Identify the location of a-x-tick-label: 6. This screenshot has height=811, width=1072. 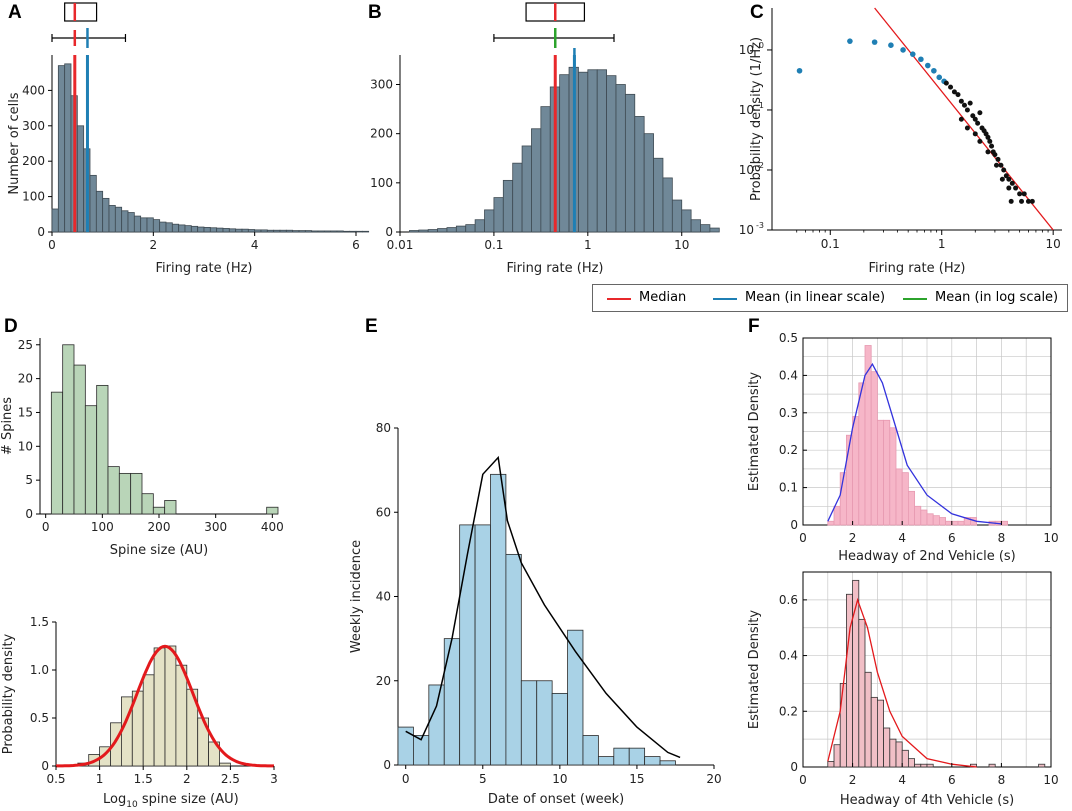
(356, 245).